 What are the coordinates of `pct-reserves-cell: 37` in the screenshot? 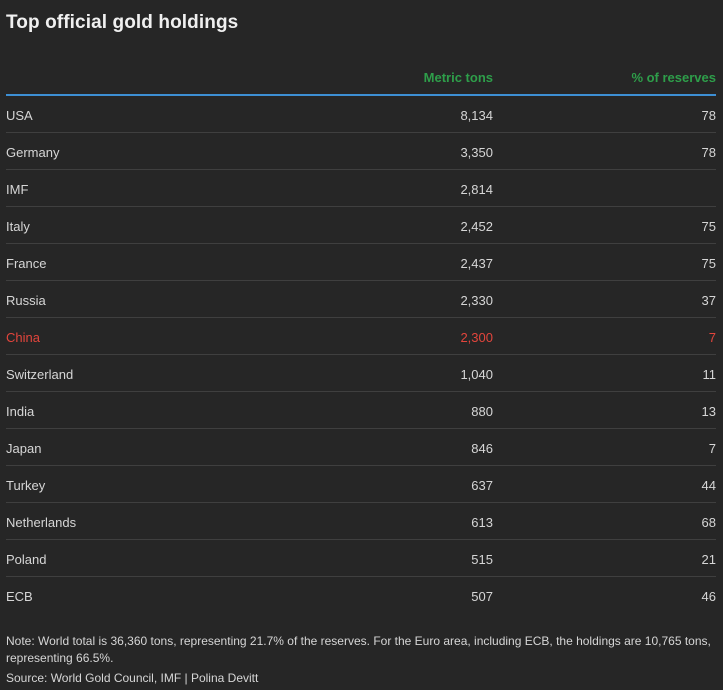 It's located at (708, 300).